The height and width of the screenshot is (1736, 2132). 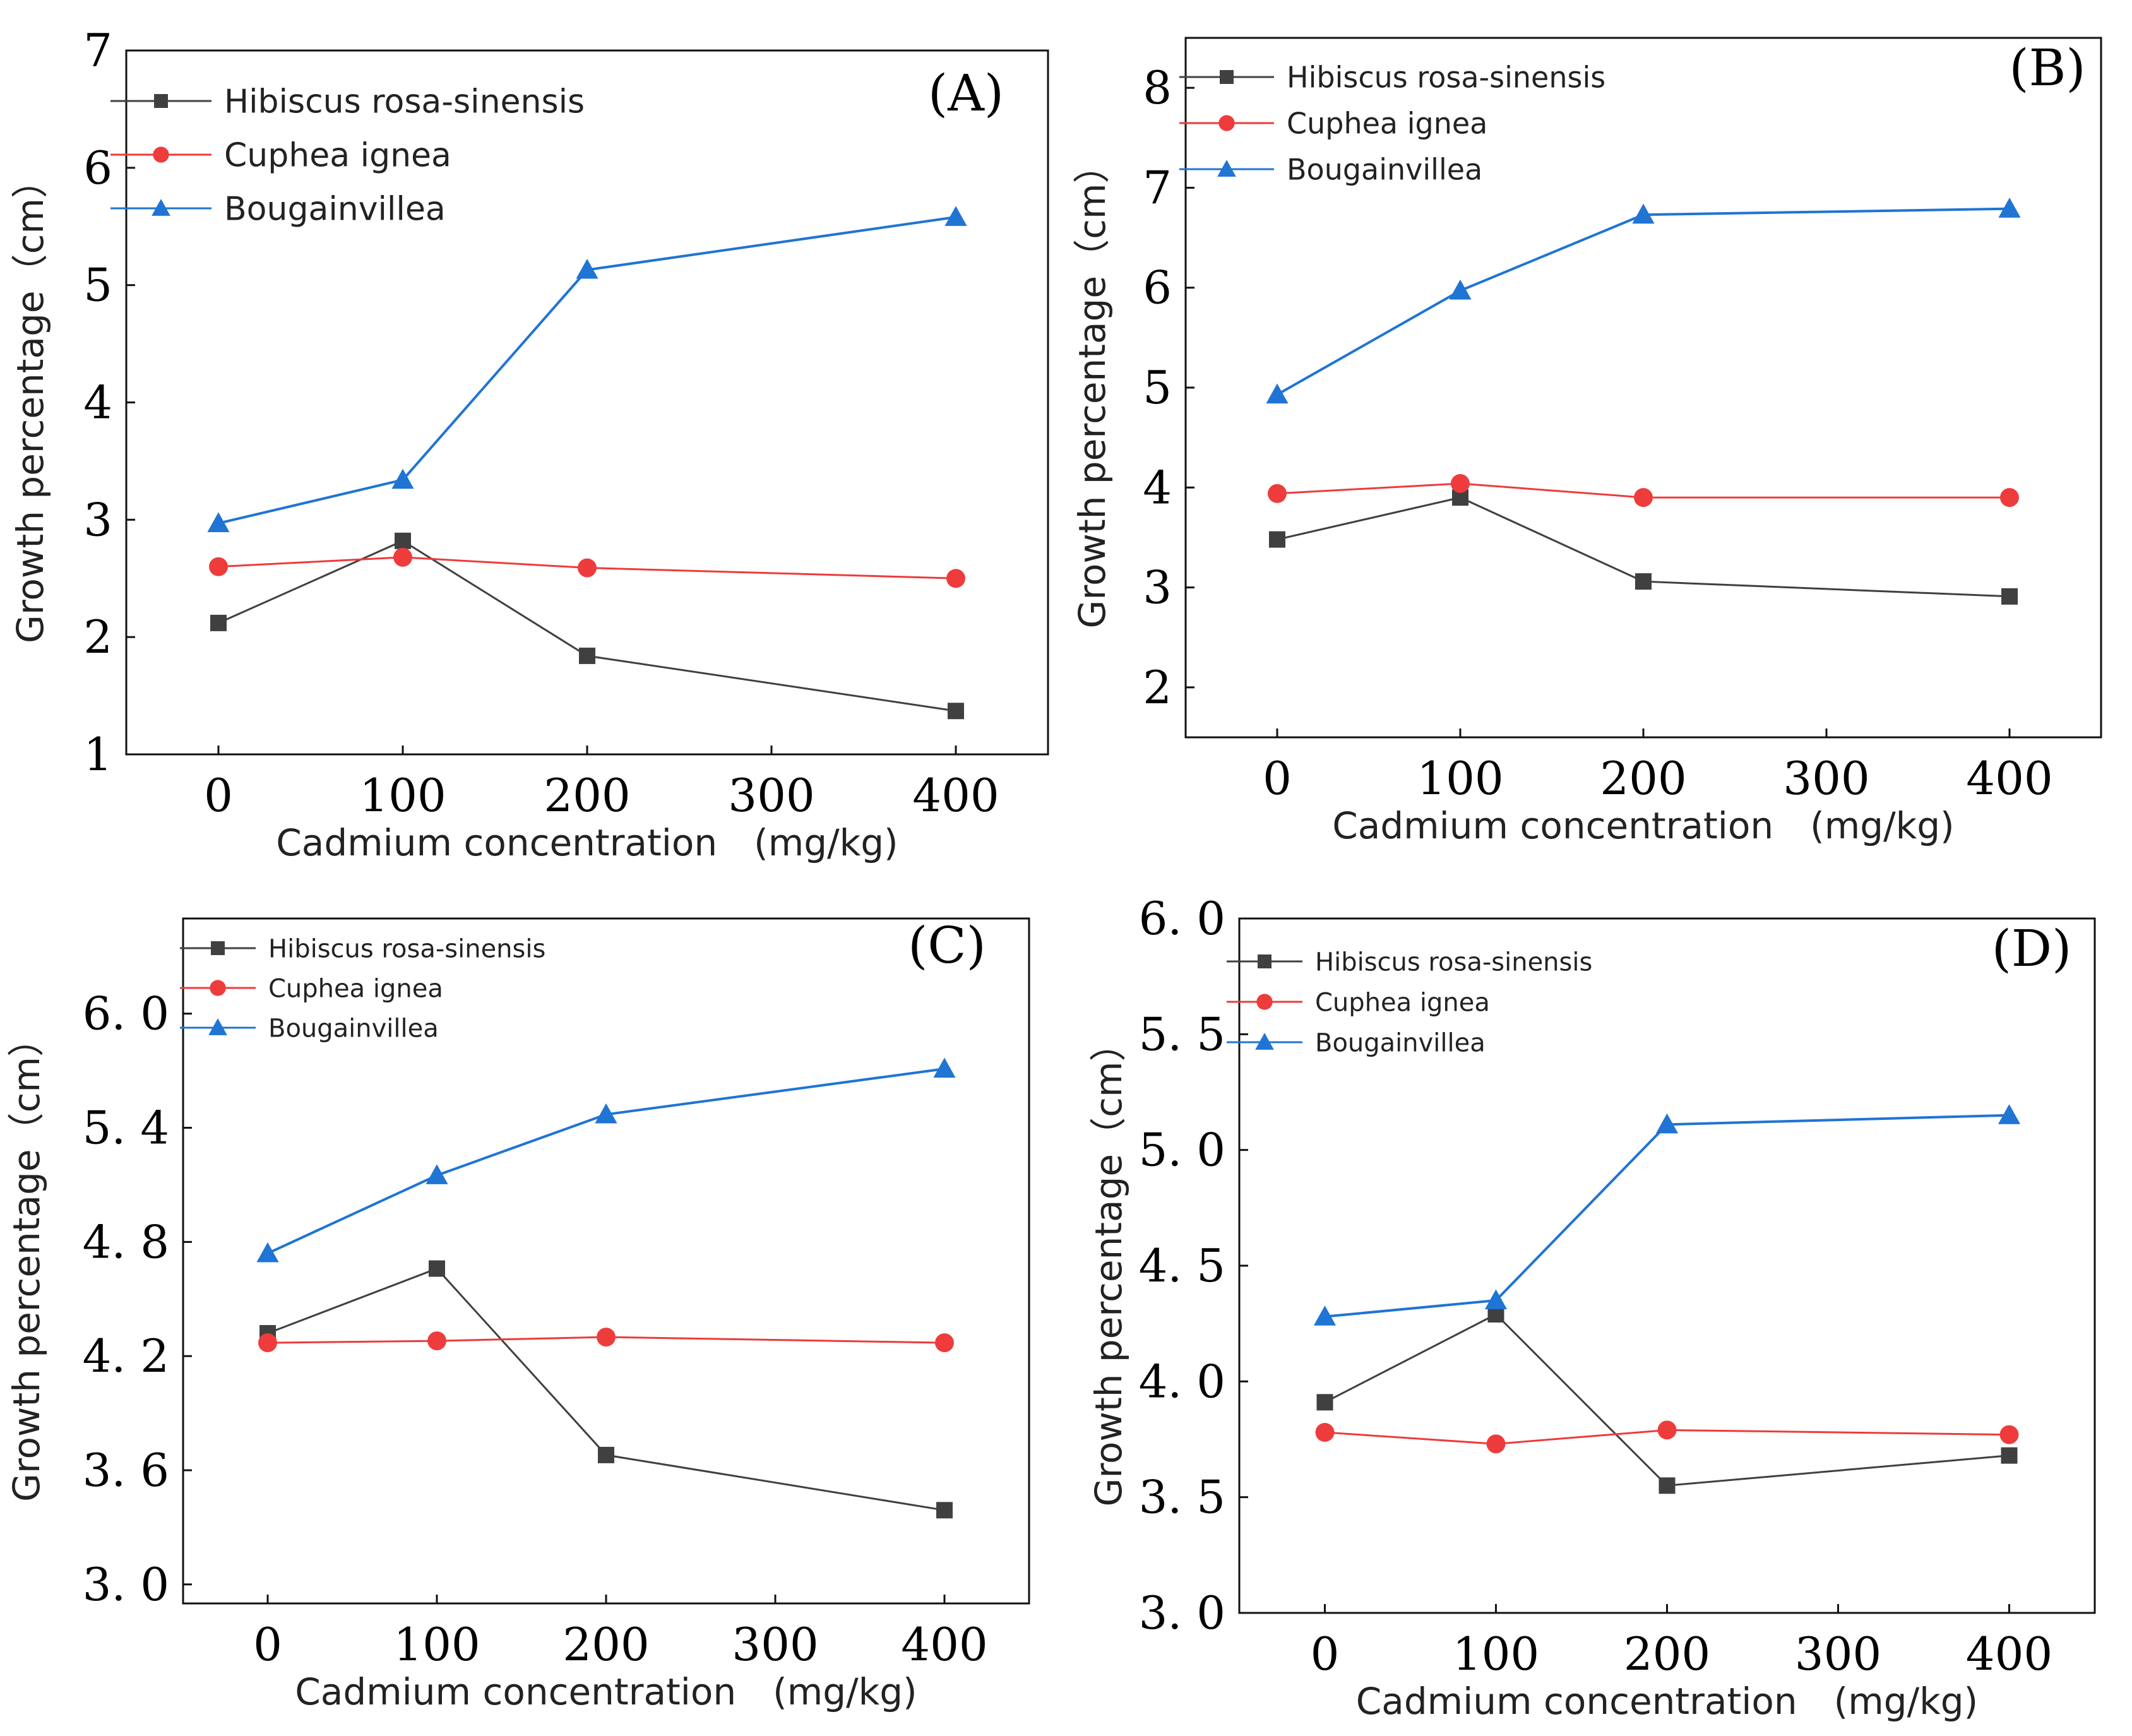 I want to click on series-line-bougainvillea-d, so click(x=1668, y=1216).